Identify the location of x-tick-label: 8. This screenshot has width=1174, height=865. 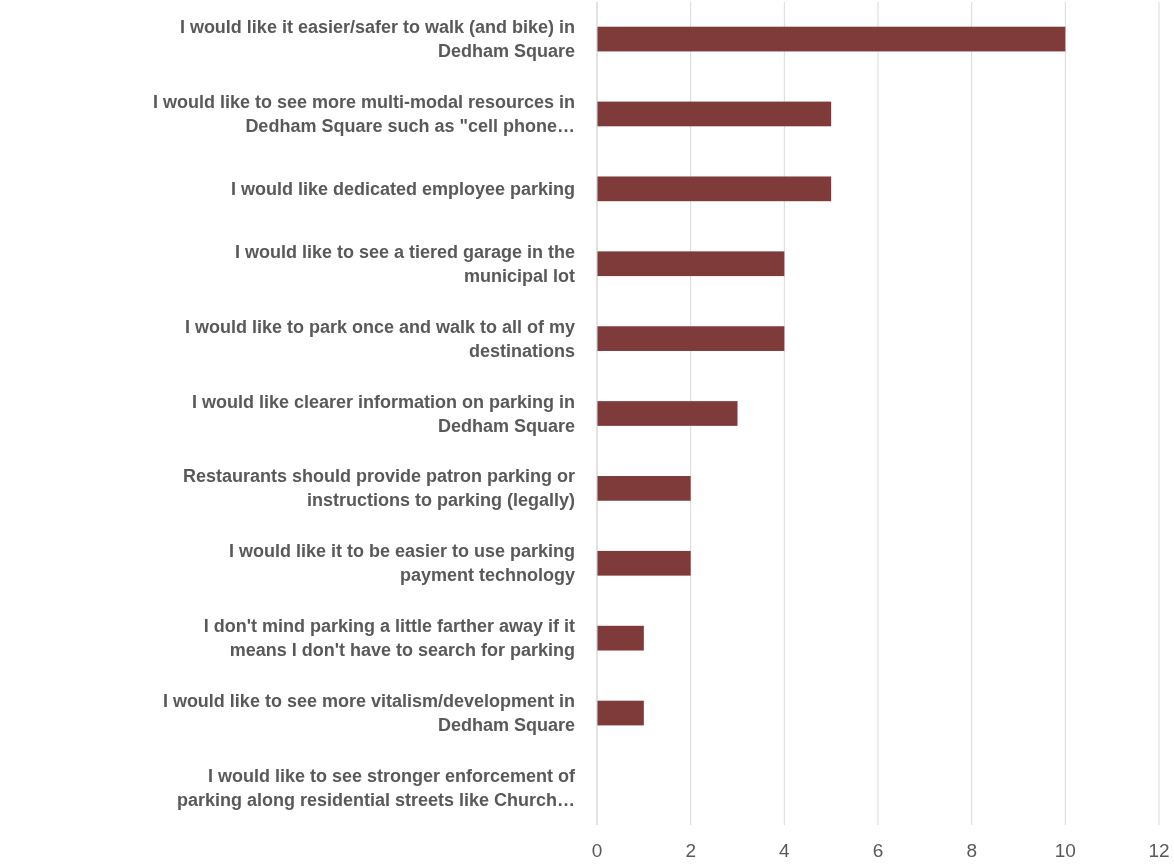
(971, 850).